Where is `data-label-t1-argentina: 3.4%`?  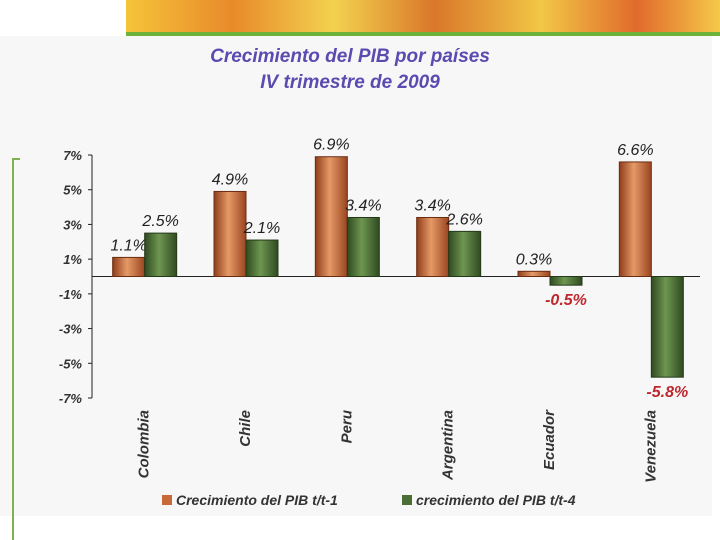
data-label-t1-argentina: 3.4% is located at coordinates (432, 205).